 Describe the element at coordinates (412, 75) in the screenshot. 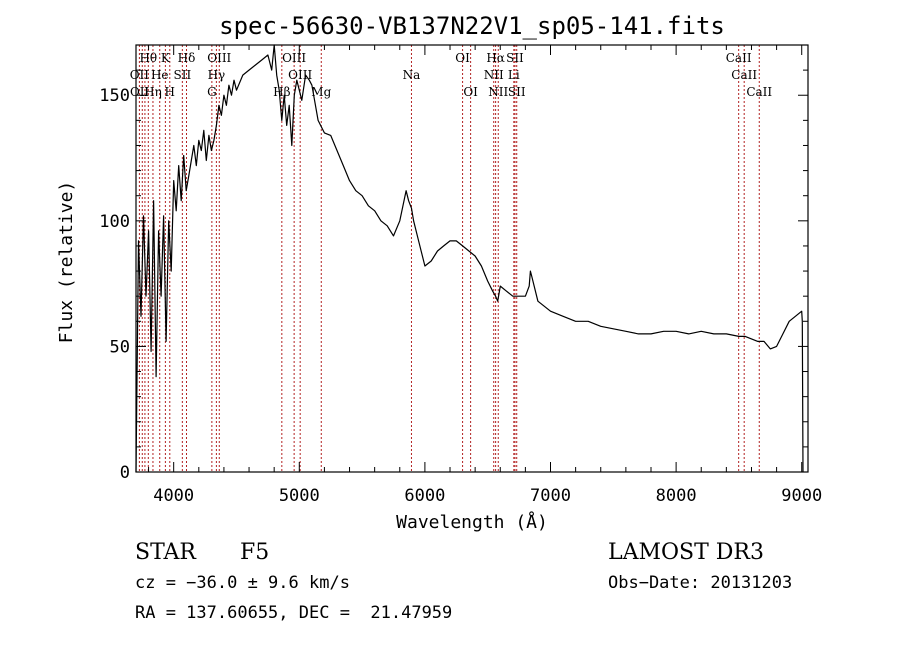

I see `emission-line-label: Na` at that location.